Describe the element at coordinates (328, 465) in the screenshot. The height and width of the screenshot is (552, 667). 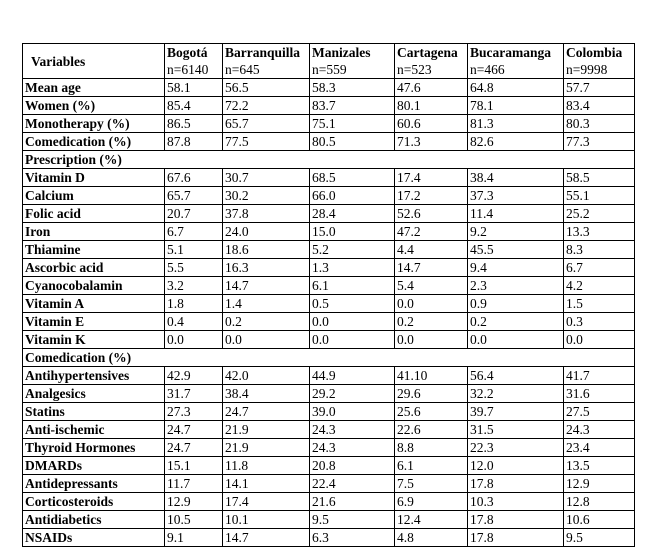
I see `data-row: DMARDs 15.1 11.8 20.8 6.1 12.0 13.5` at that location.